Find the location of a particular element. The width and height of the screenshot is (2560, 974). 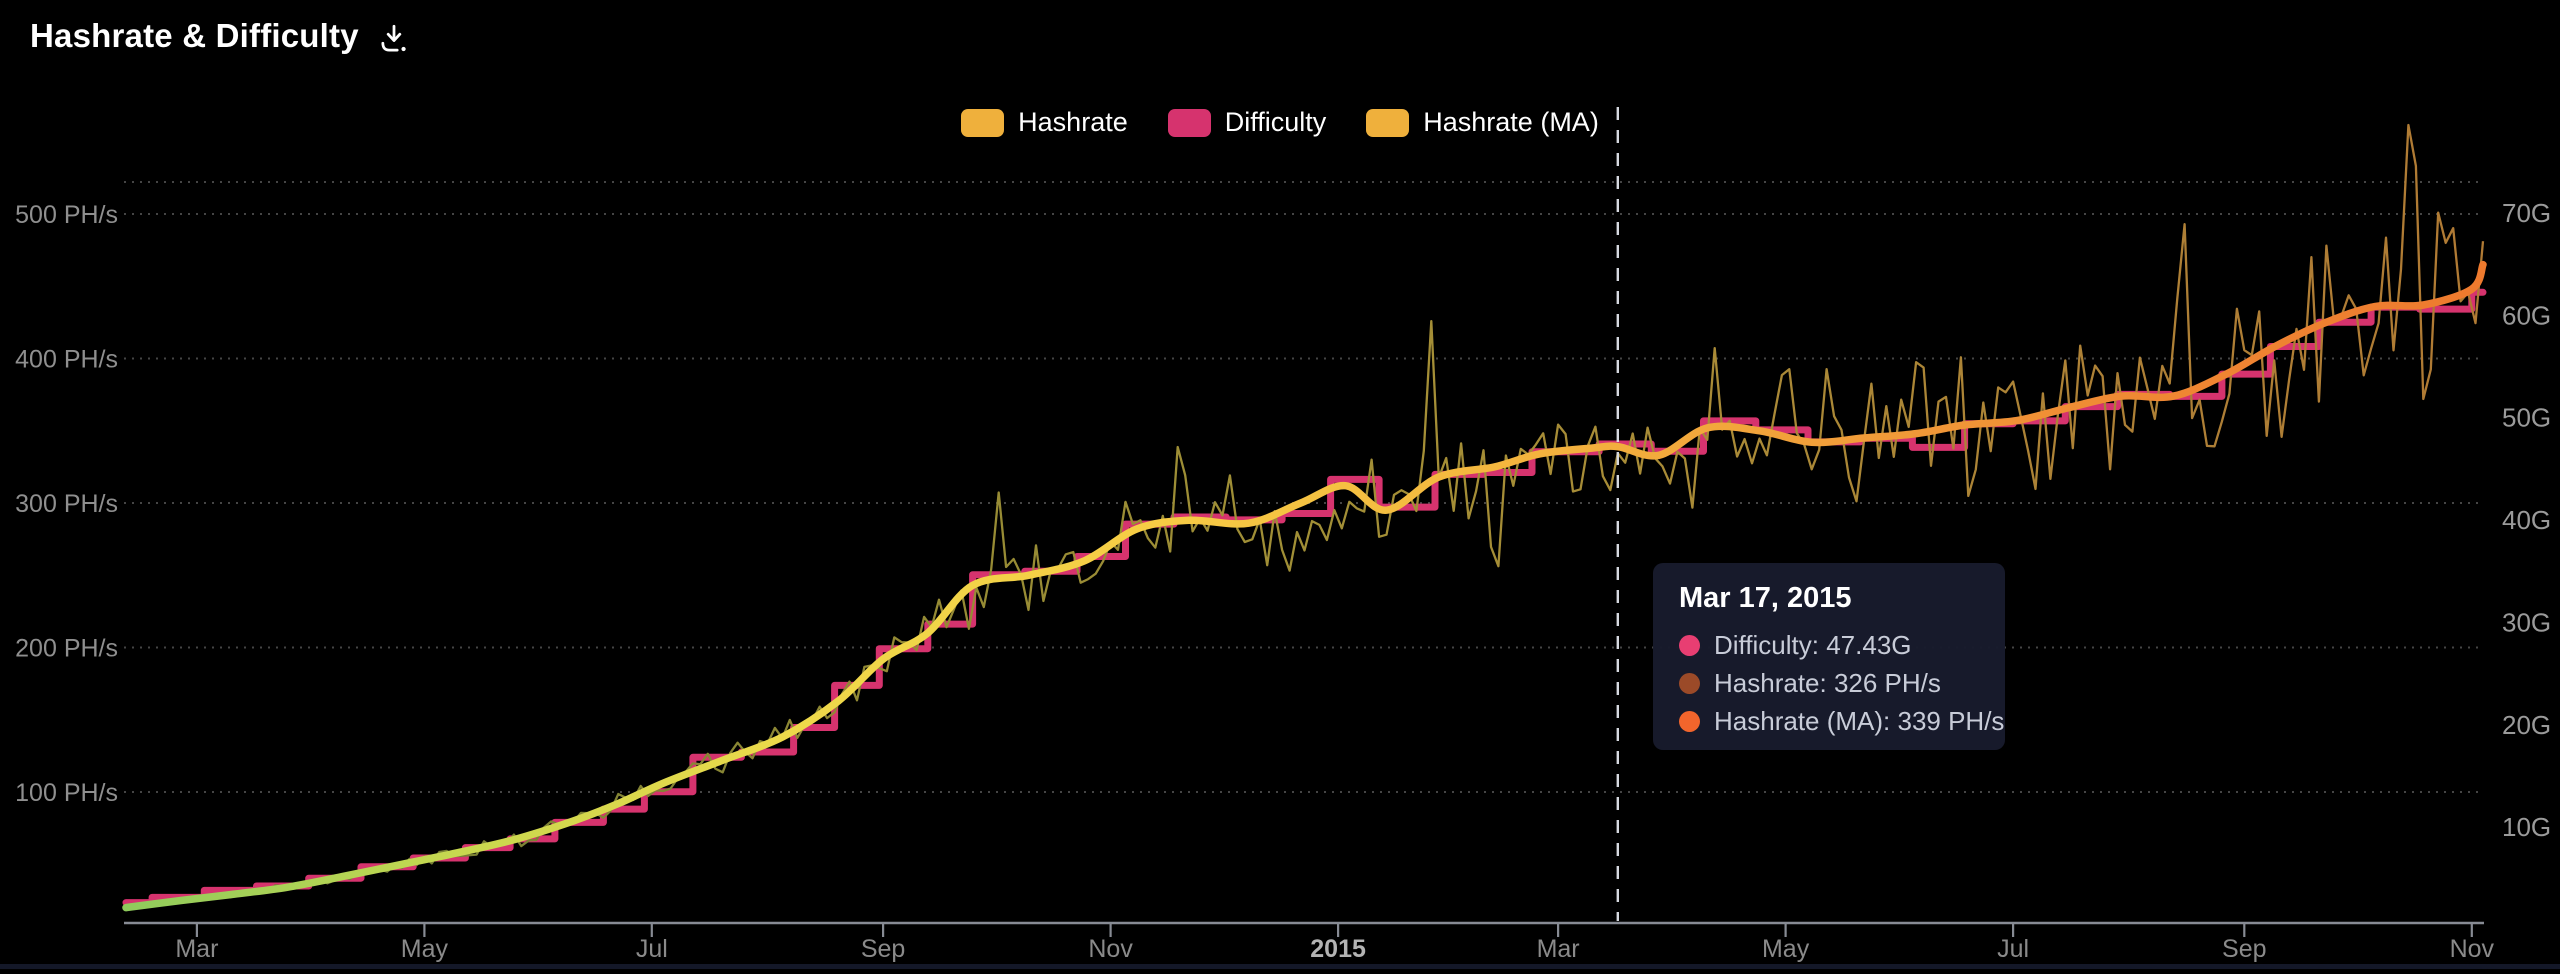

chart-header: Hashrate & Difficulty is located at coordinates (220, 36).